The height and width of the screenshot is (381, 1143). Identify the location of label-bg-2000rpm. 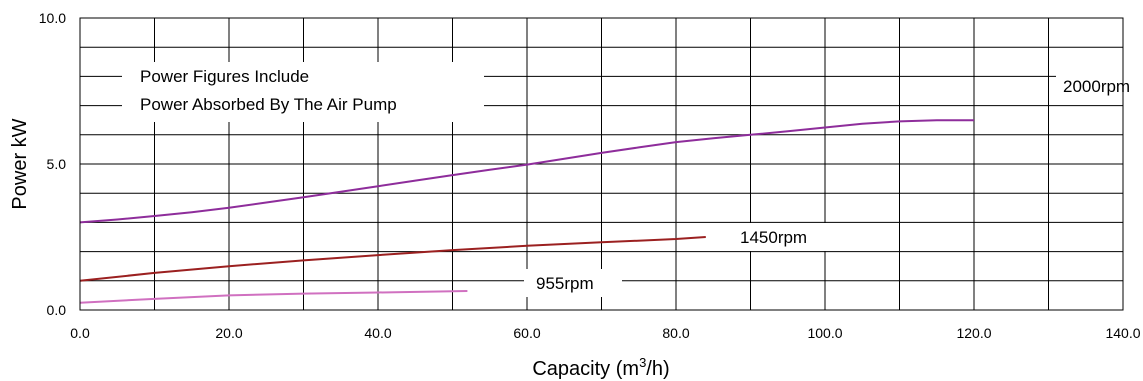
(1095, 86).